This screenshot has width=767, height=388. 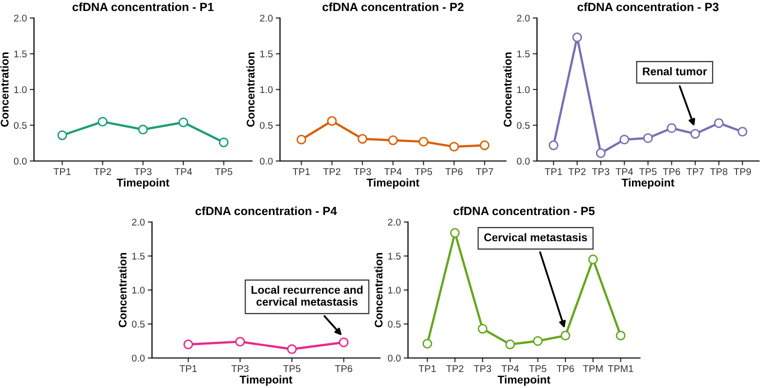 I want to click on annotation: Renal tumor, so click(x=674, y=71).